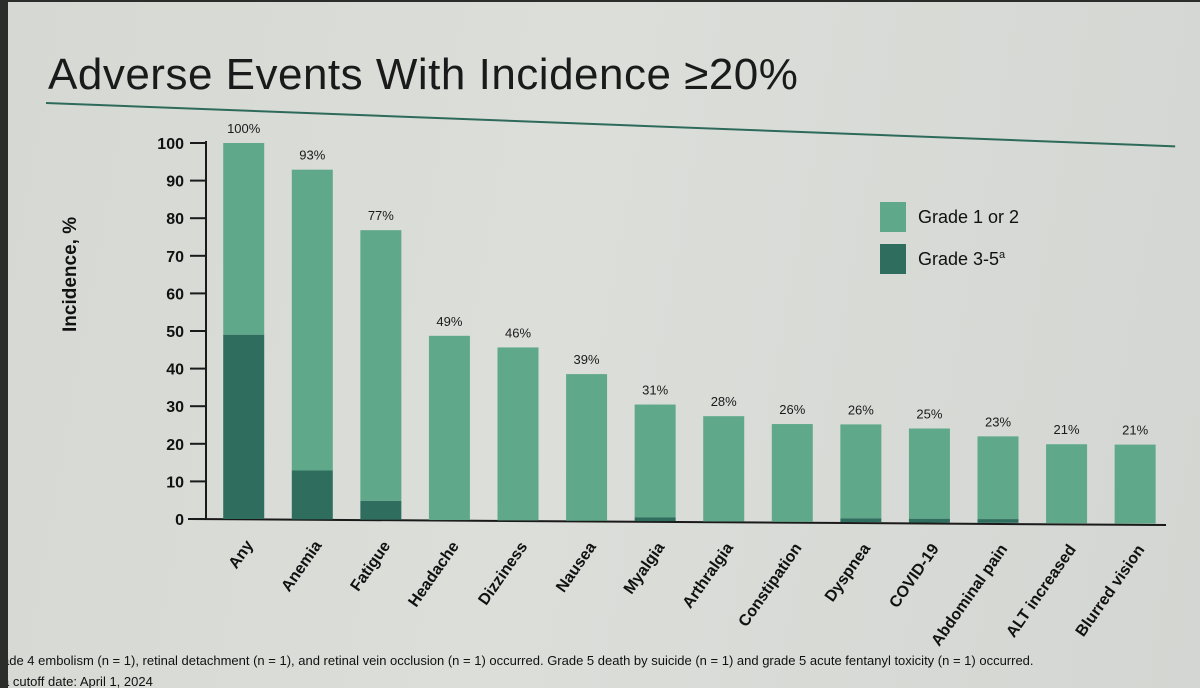 The image size is (1200, 688). I want to click on legend-swatch-grade35, so click(893, 259).